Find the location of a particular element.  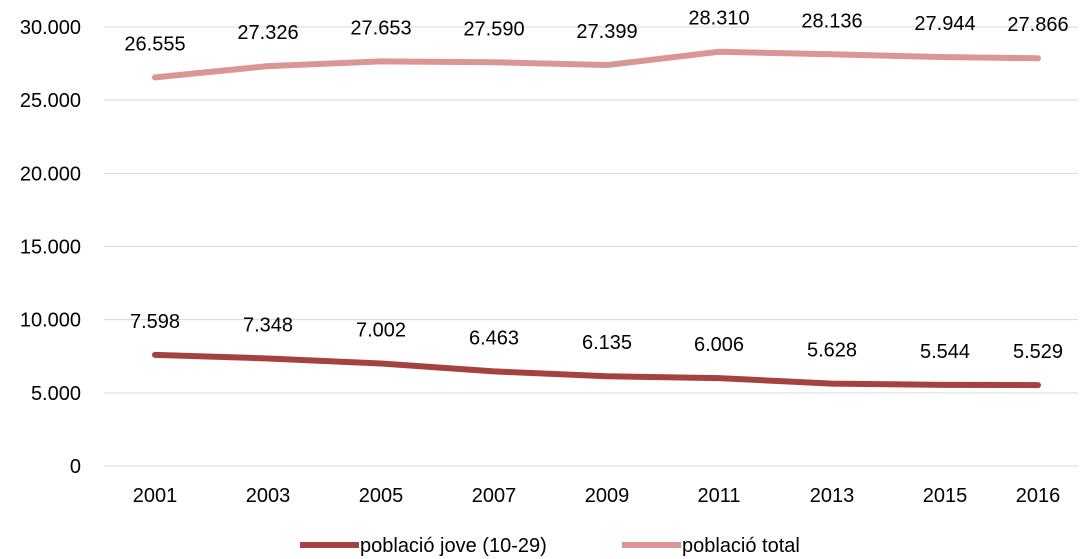

data-label: 27.399 is located at coordinates (606, 32).